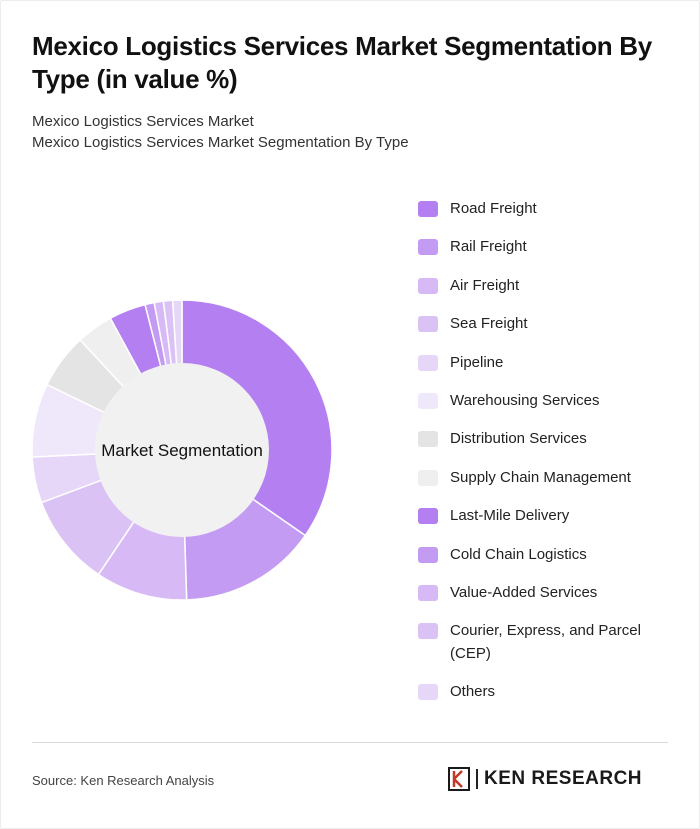 The width and height of the screenshot is (700, 829). What do you see at coordinates (123, 780) in the screenshot?
I see `source-note: Source: Ken Research Analysis` at bounding box center [123, 780].